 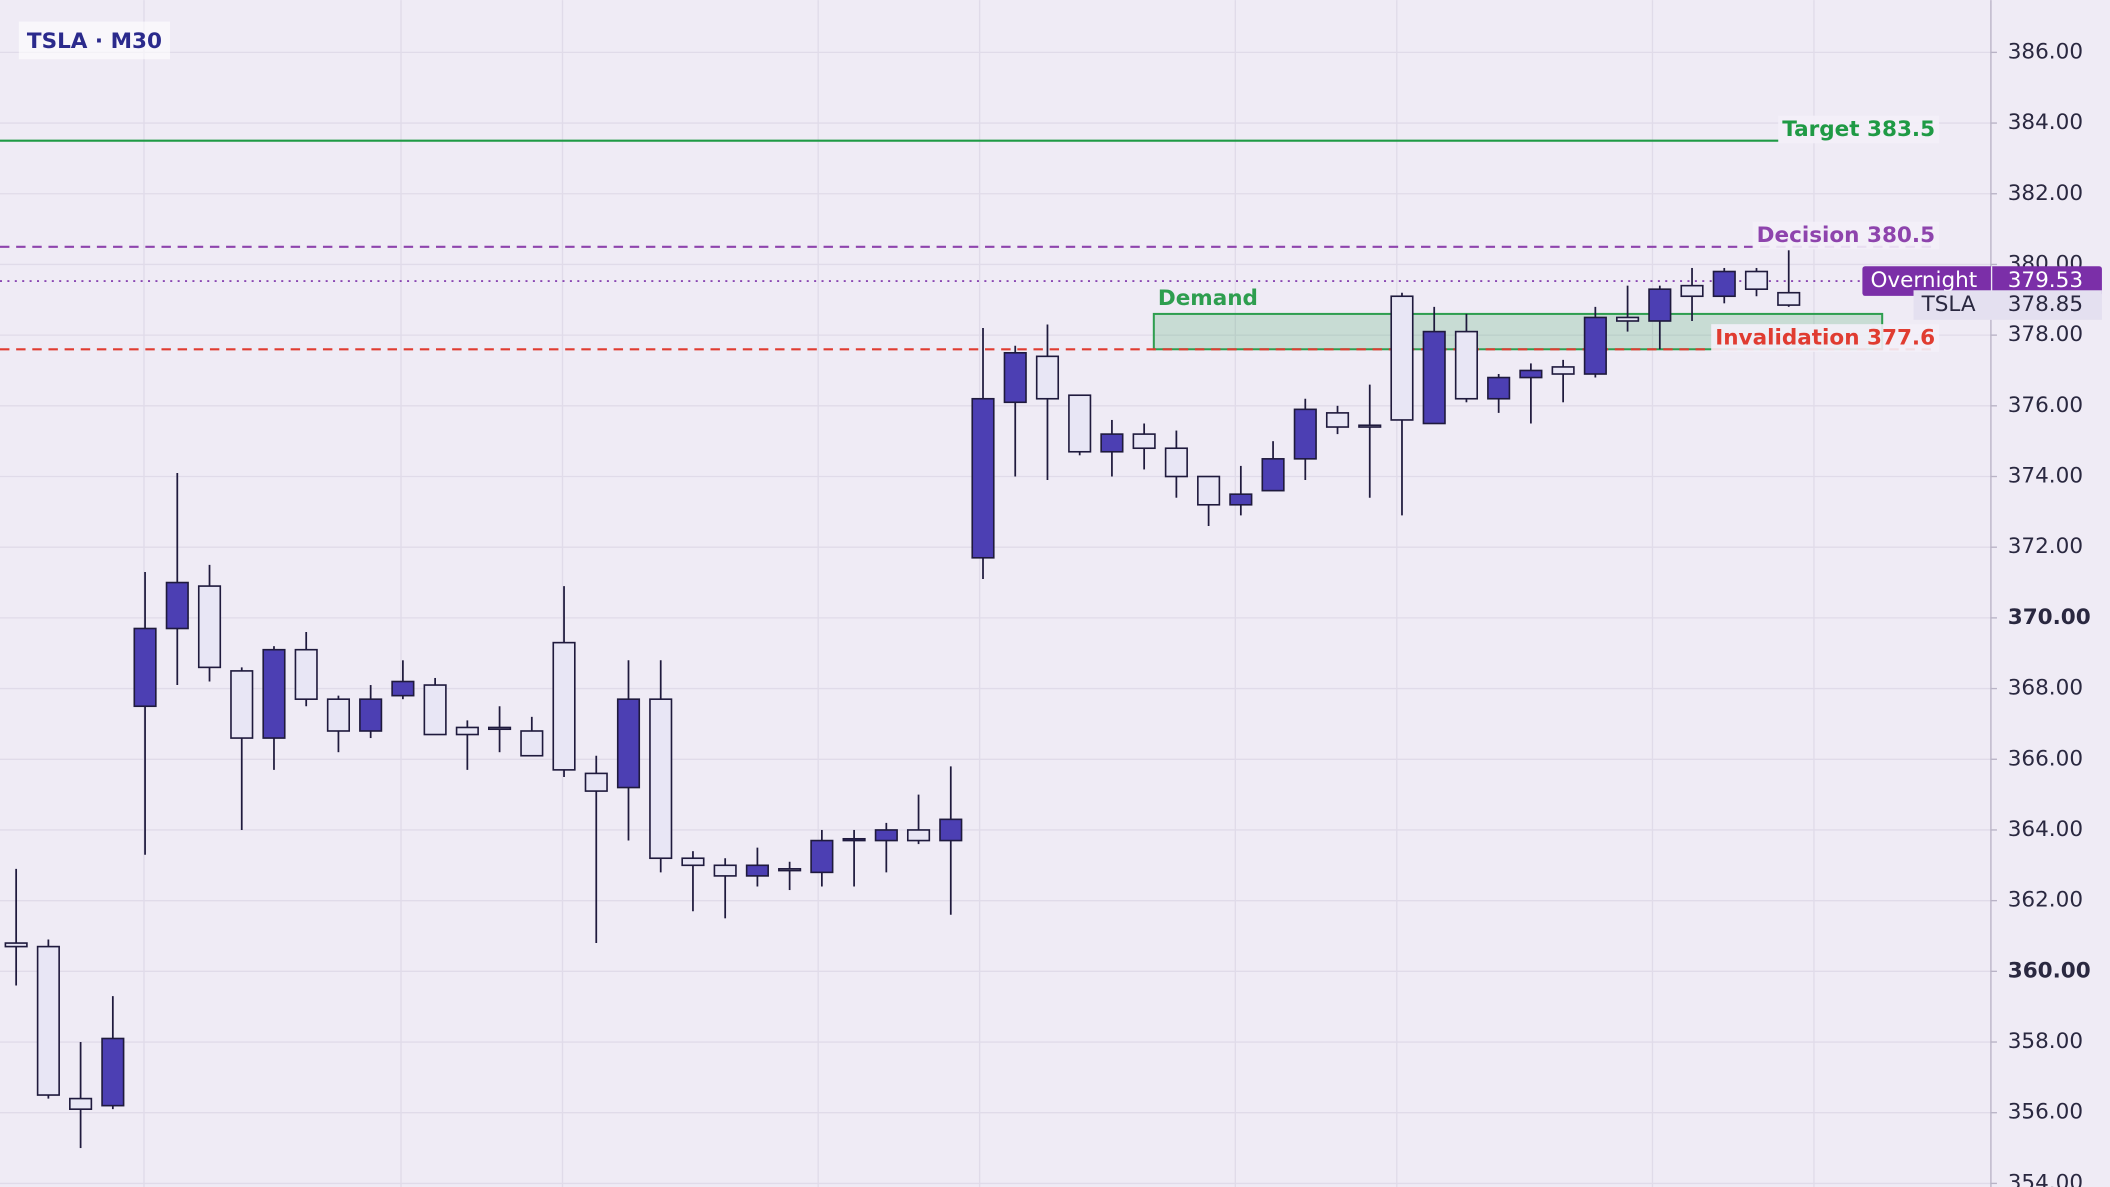 I want to click on y-tick-label: 358.00, so click(x=2045, y=1041).